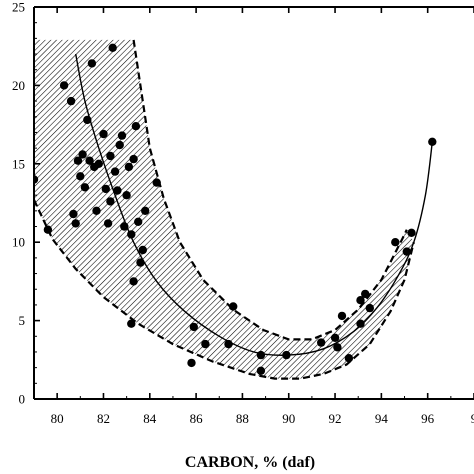 The width and height of the screenshot is (474, 474). Describe the element at coordinates (197, 418) in the screenshot. I see `x-tick-label: 86` at that location.